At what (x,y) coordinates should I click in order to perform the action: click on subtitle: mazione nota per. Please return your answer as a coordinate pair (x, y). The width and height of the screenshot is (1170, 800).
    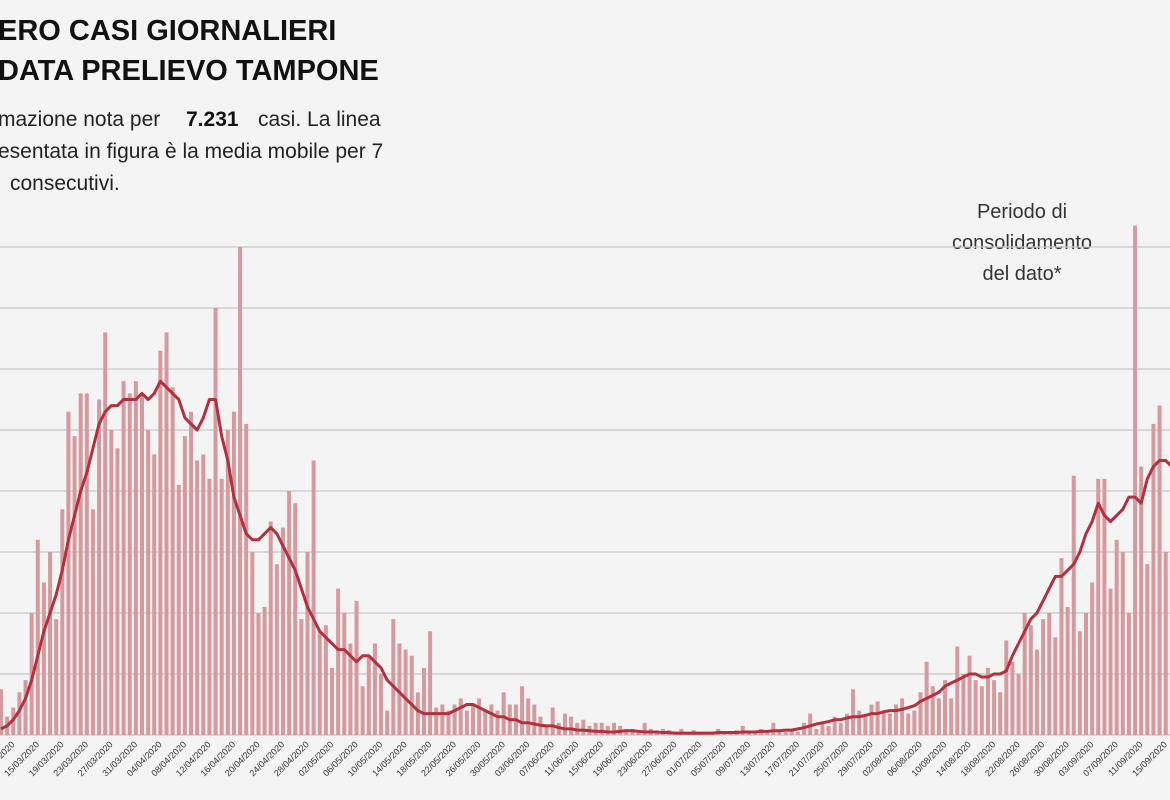
    Looking at the image, I should click on (80, 119).